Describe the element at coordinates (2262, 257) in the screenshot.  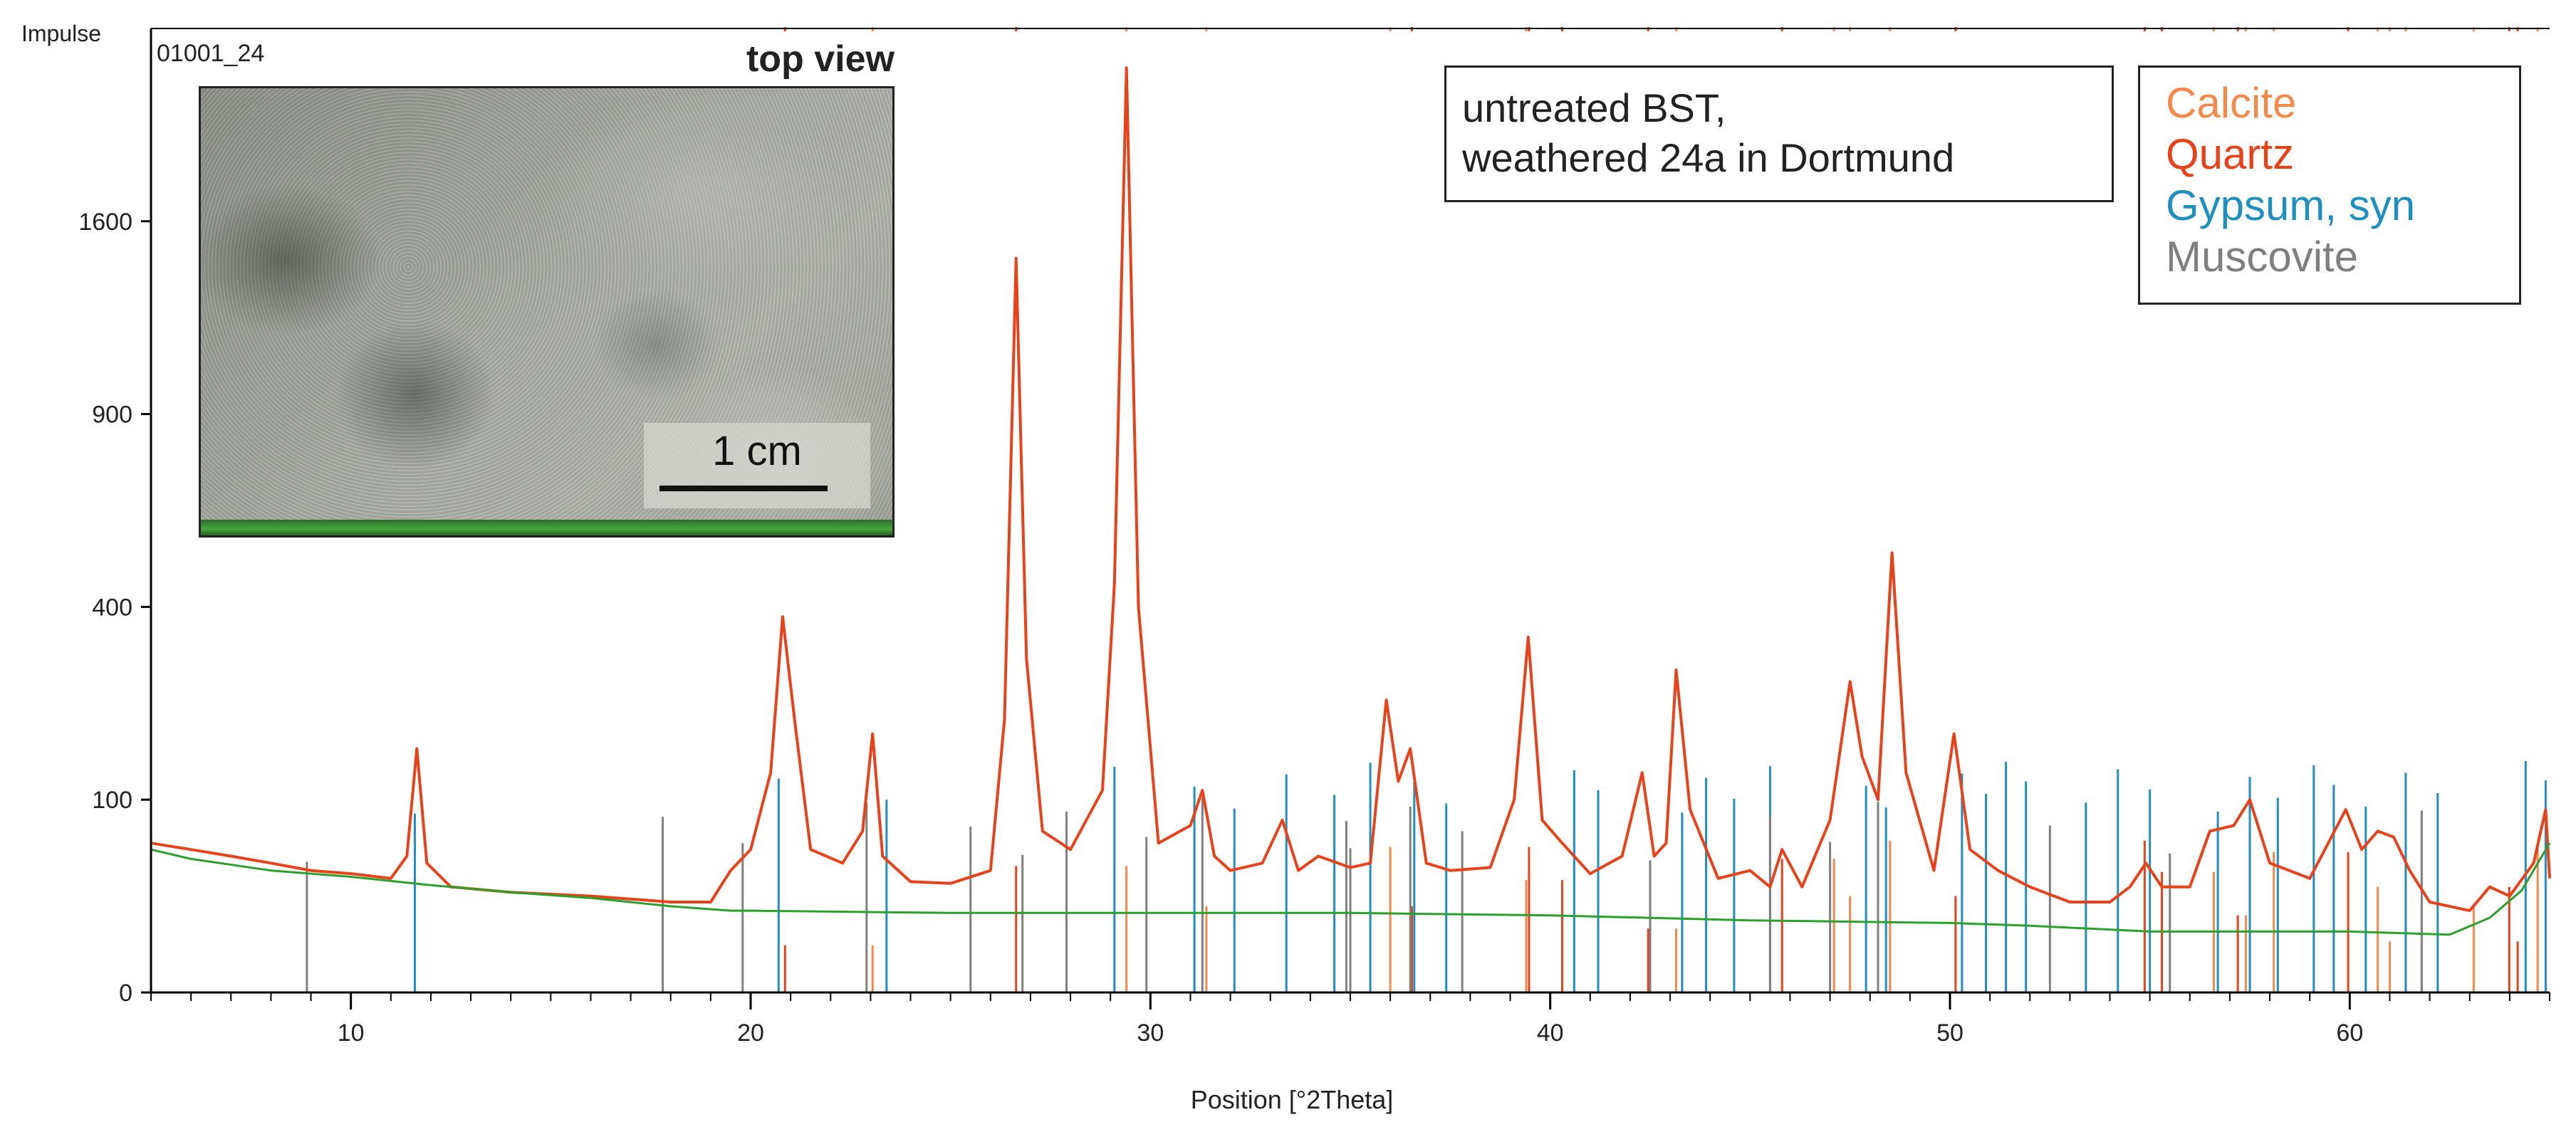
I see `legend-item-muscovite: Muscovite` at that location.